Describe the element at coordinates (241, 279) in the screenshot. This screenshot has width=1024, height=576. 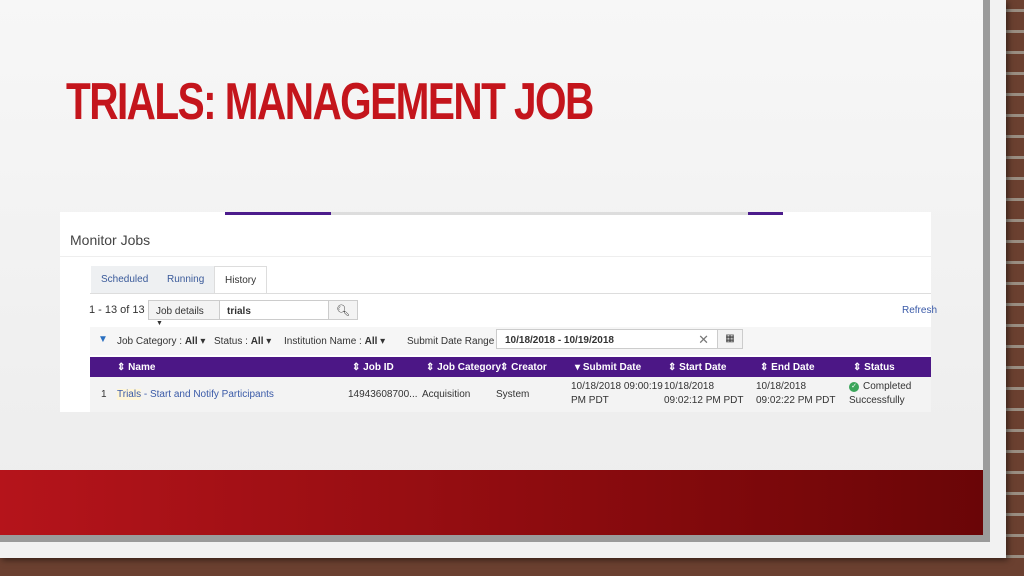
I see `tab-history: History` at that location.